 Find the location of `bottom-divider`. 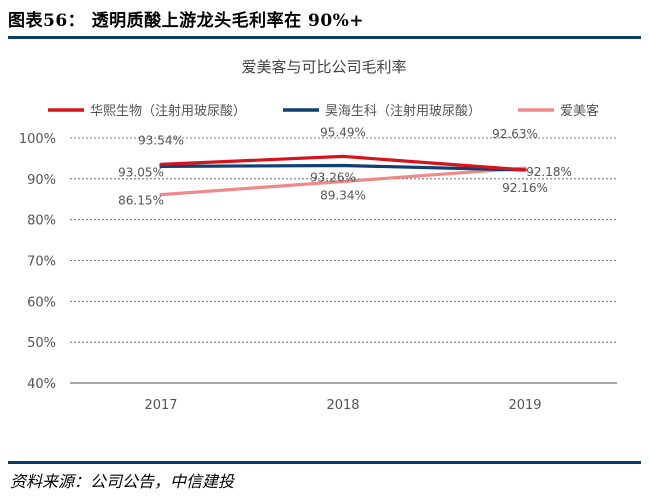

bottom-divider is located at coordinates (324, 462).